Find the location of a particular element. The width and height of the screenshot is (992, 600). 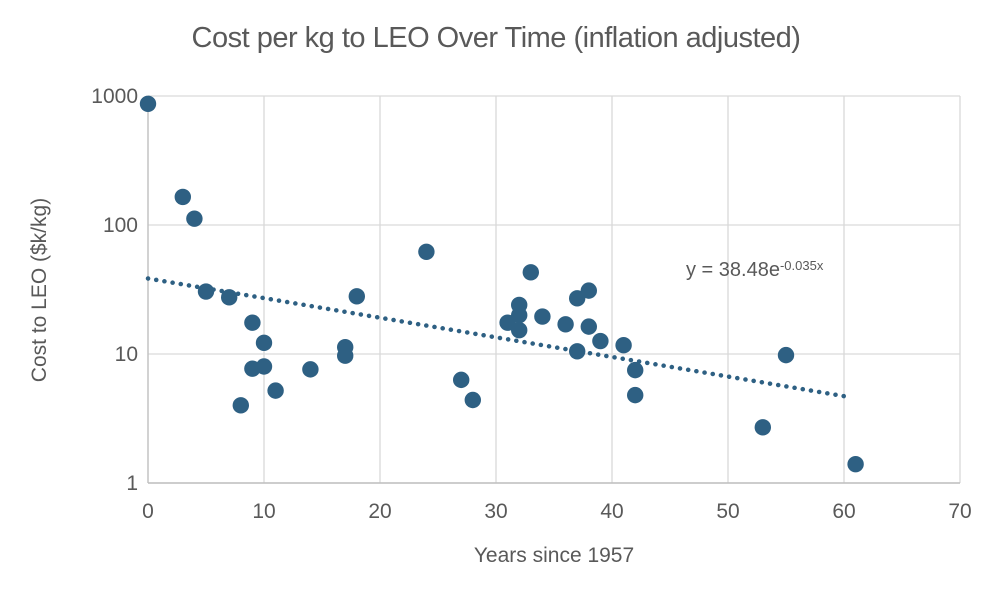

y-tick-label: 1000 is located at coordinates (114, 96).